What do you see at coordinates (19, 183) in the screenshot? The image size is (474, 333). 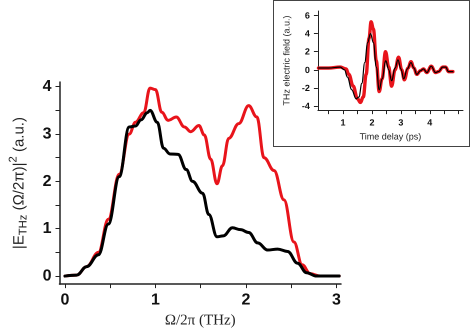 I see `y-axis-title: |ETHz (Ω/2π)|2 (a.u.)` at bounding box center [19, 183].